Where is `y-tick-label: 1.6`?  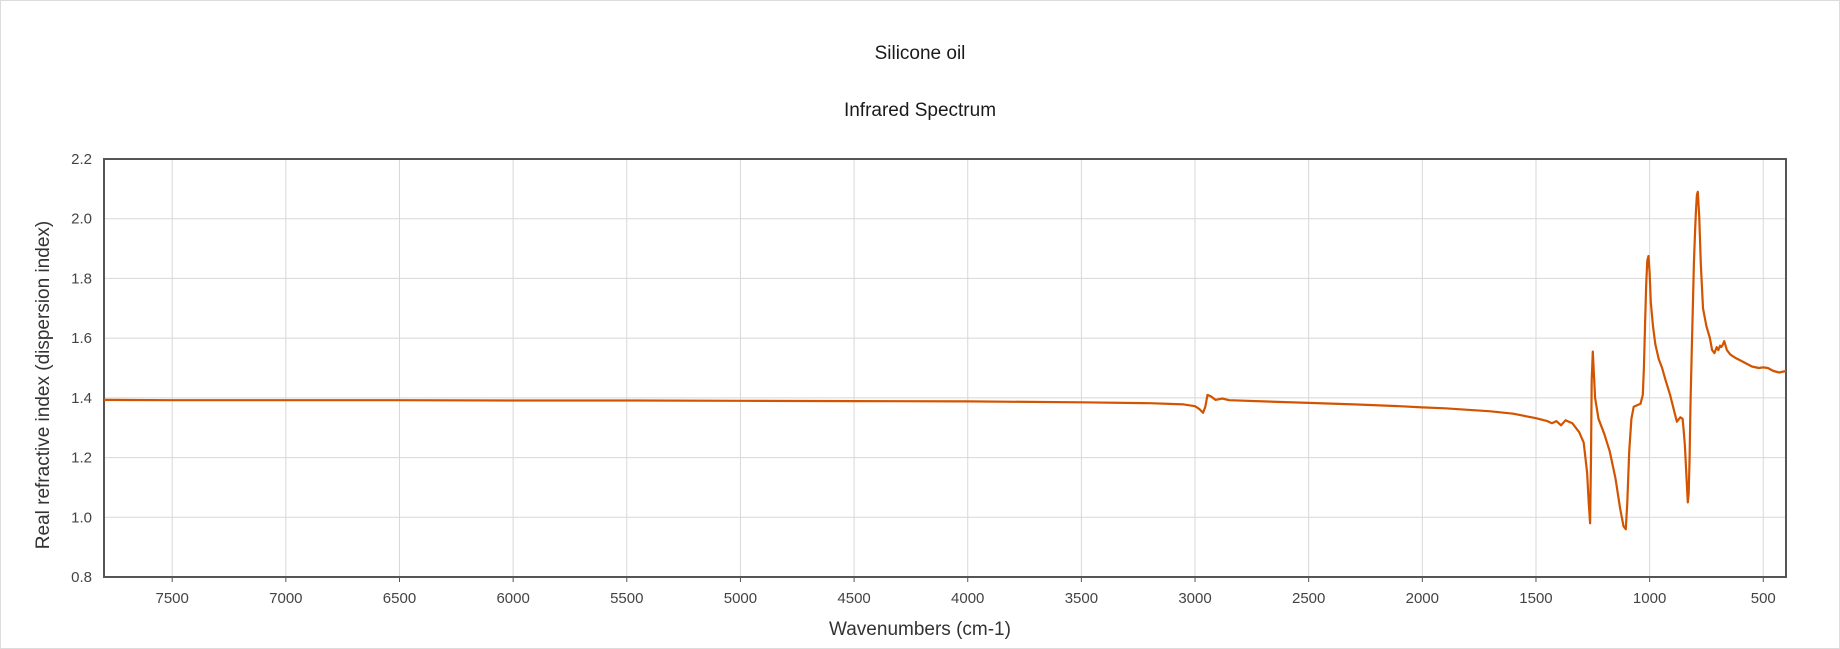
y-tick-label: 1.6 is located at coordinates (81, 338).